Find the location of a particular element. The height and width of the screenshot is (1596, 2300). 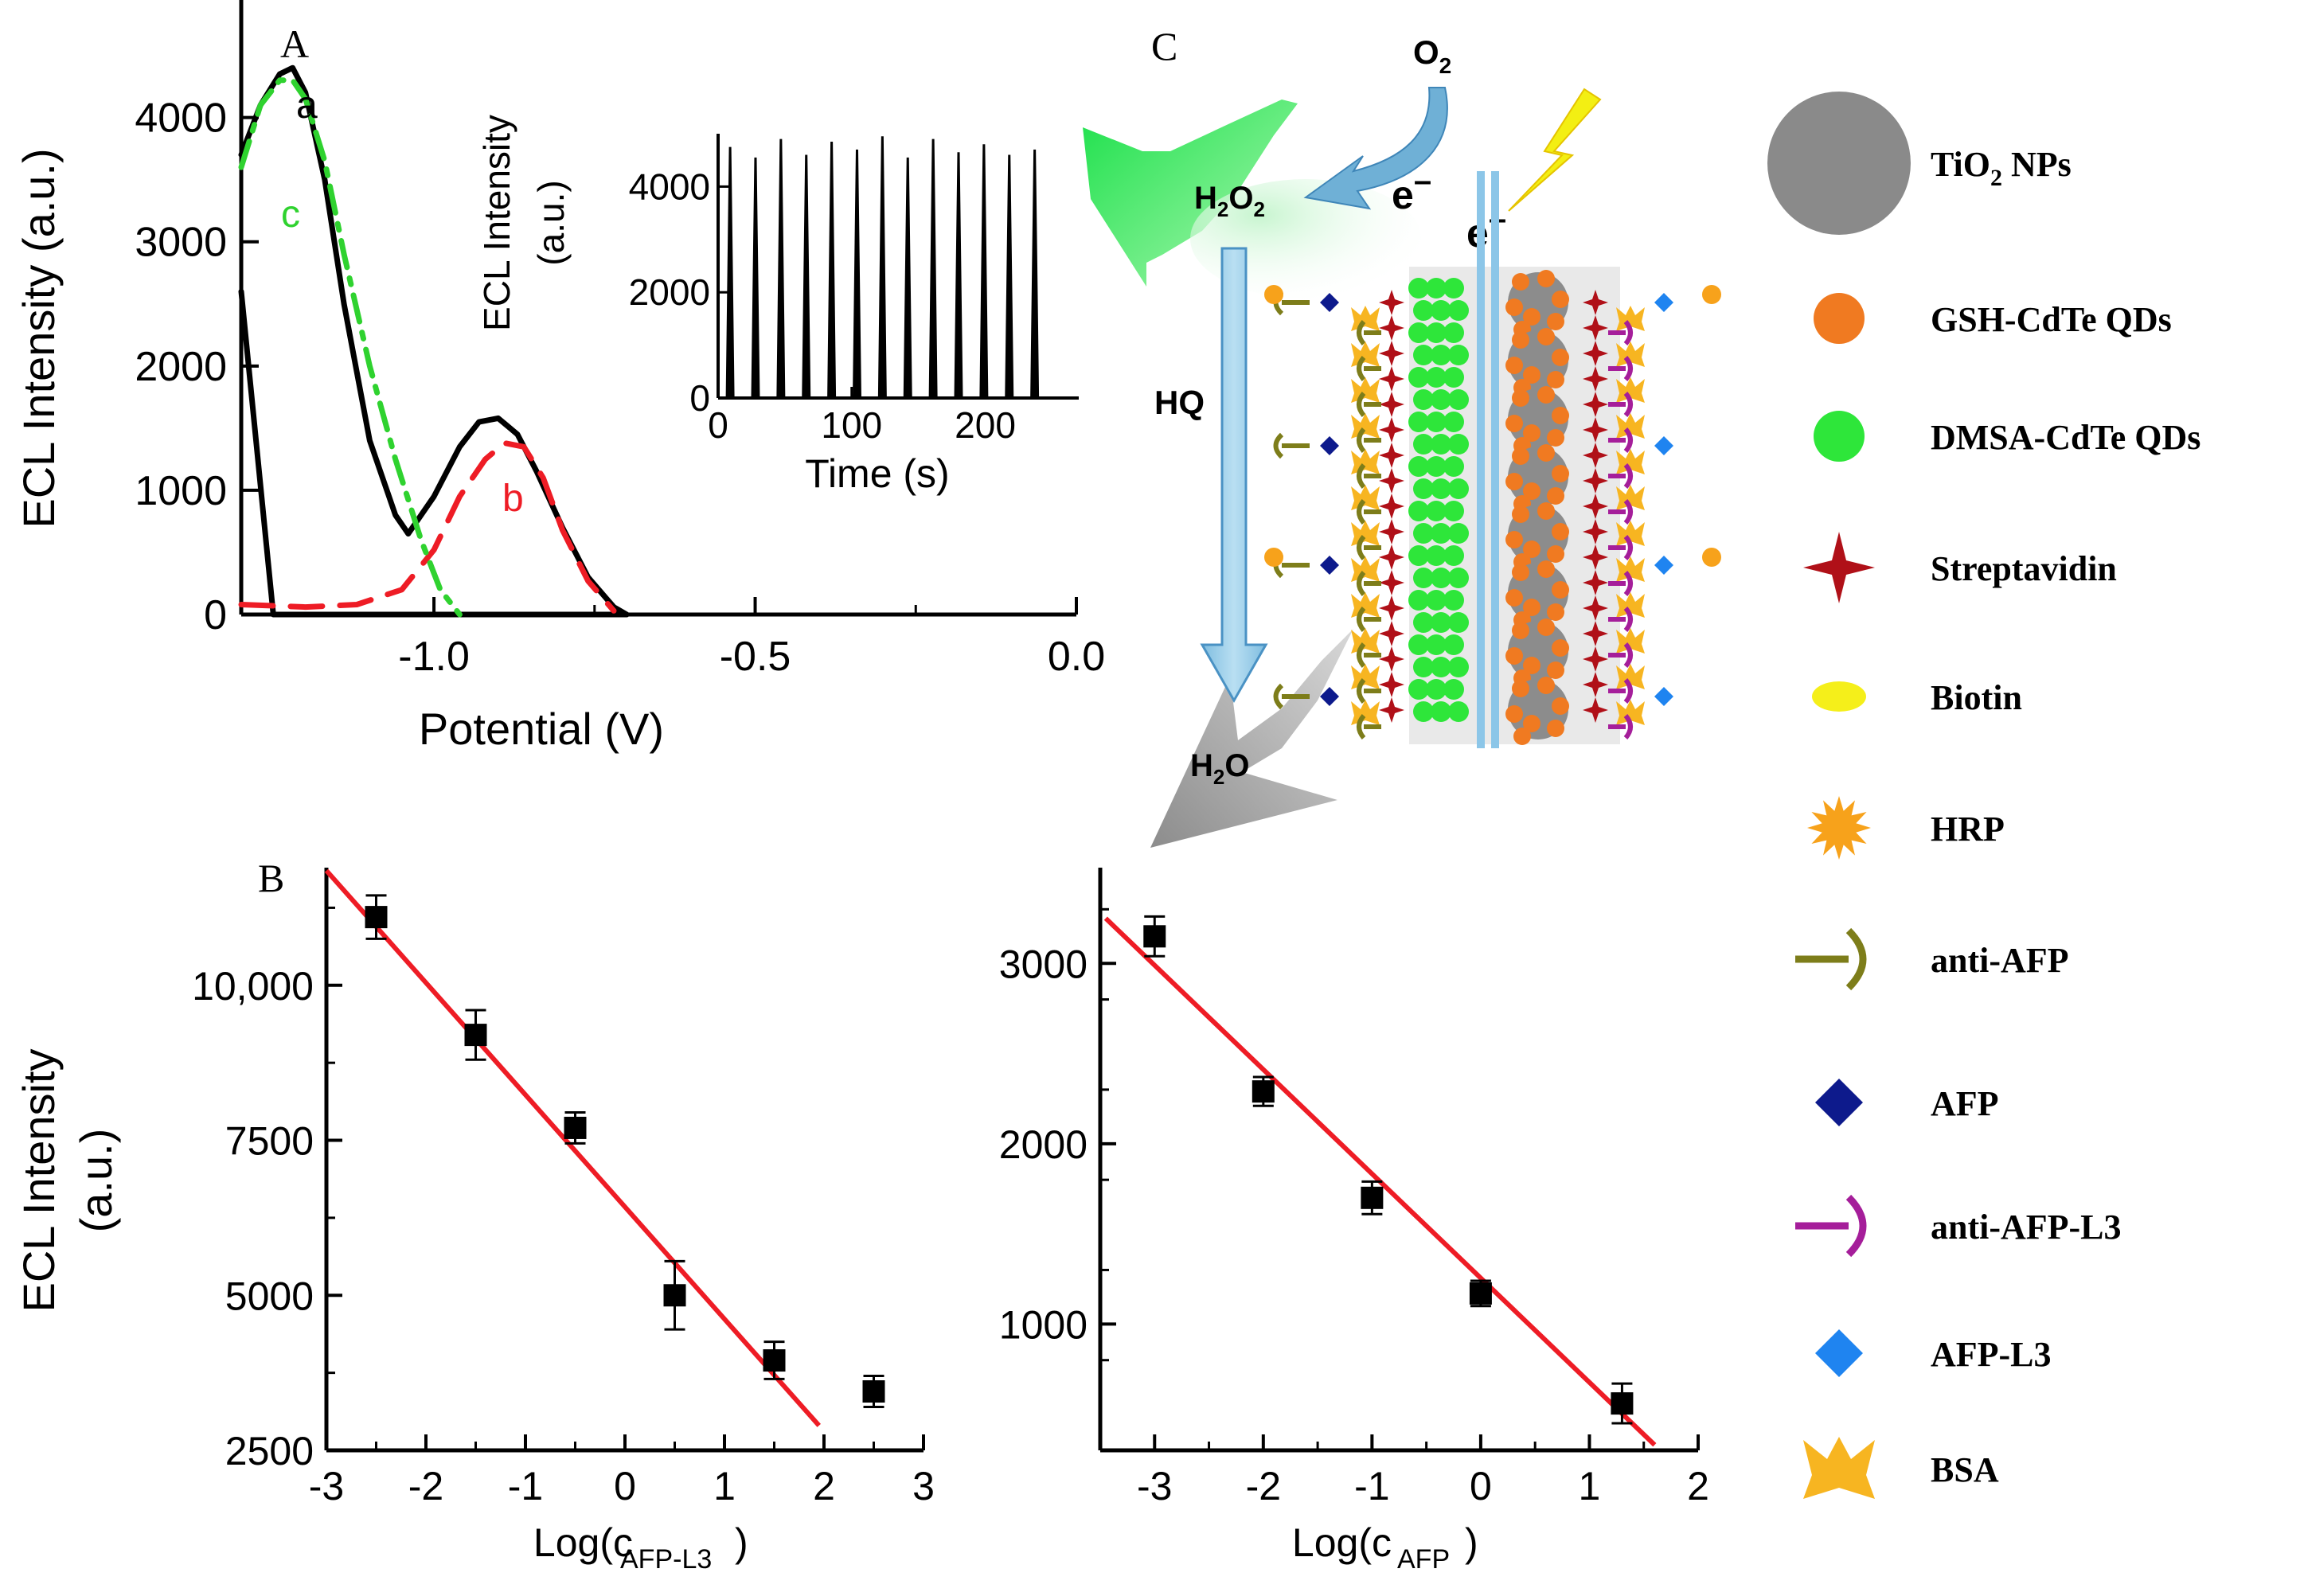

curve-label-c: c is located at coordinates (290, 214).